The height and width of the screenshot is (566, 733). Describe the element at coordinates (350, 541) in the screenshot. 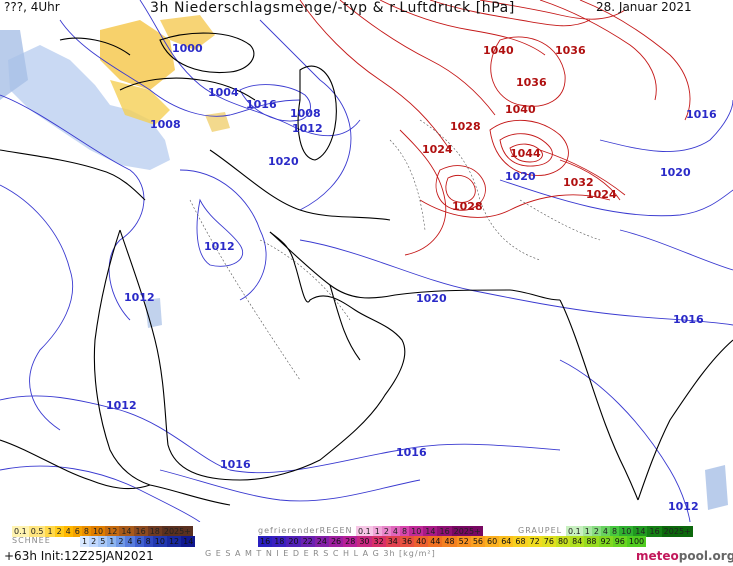

I see `legend-step: 28` at that location.